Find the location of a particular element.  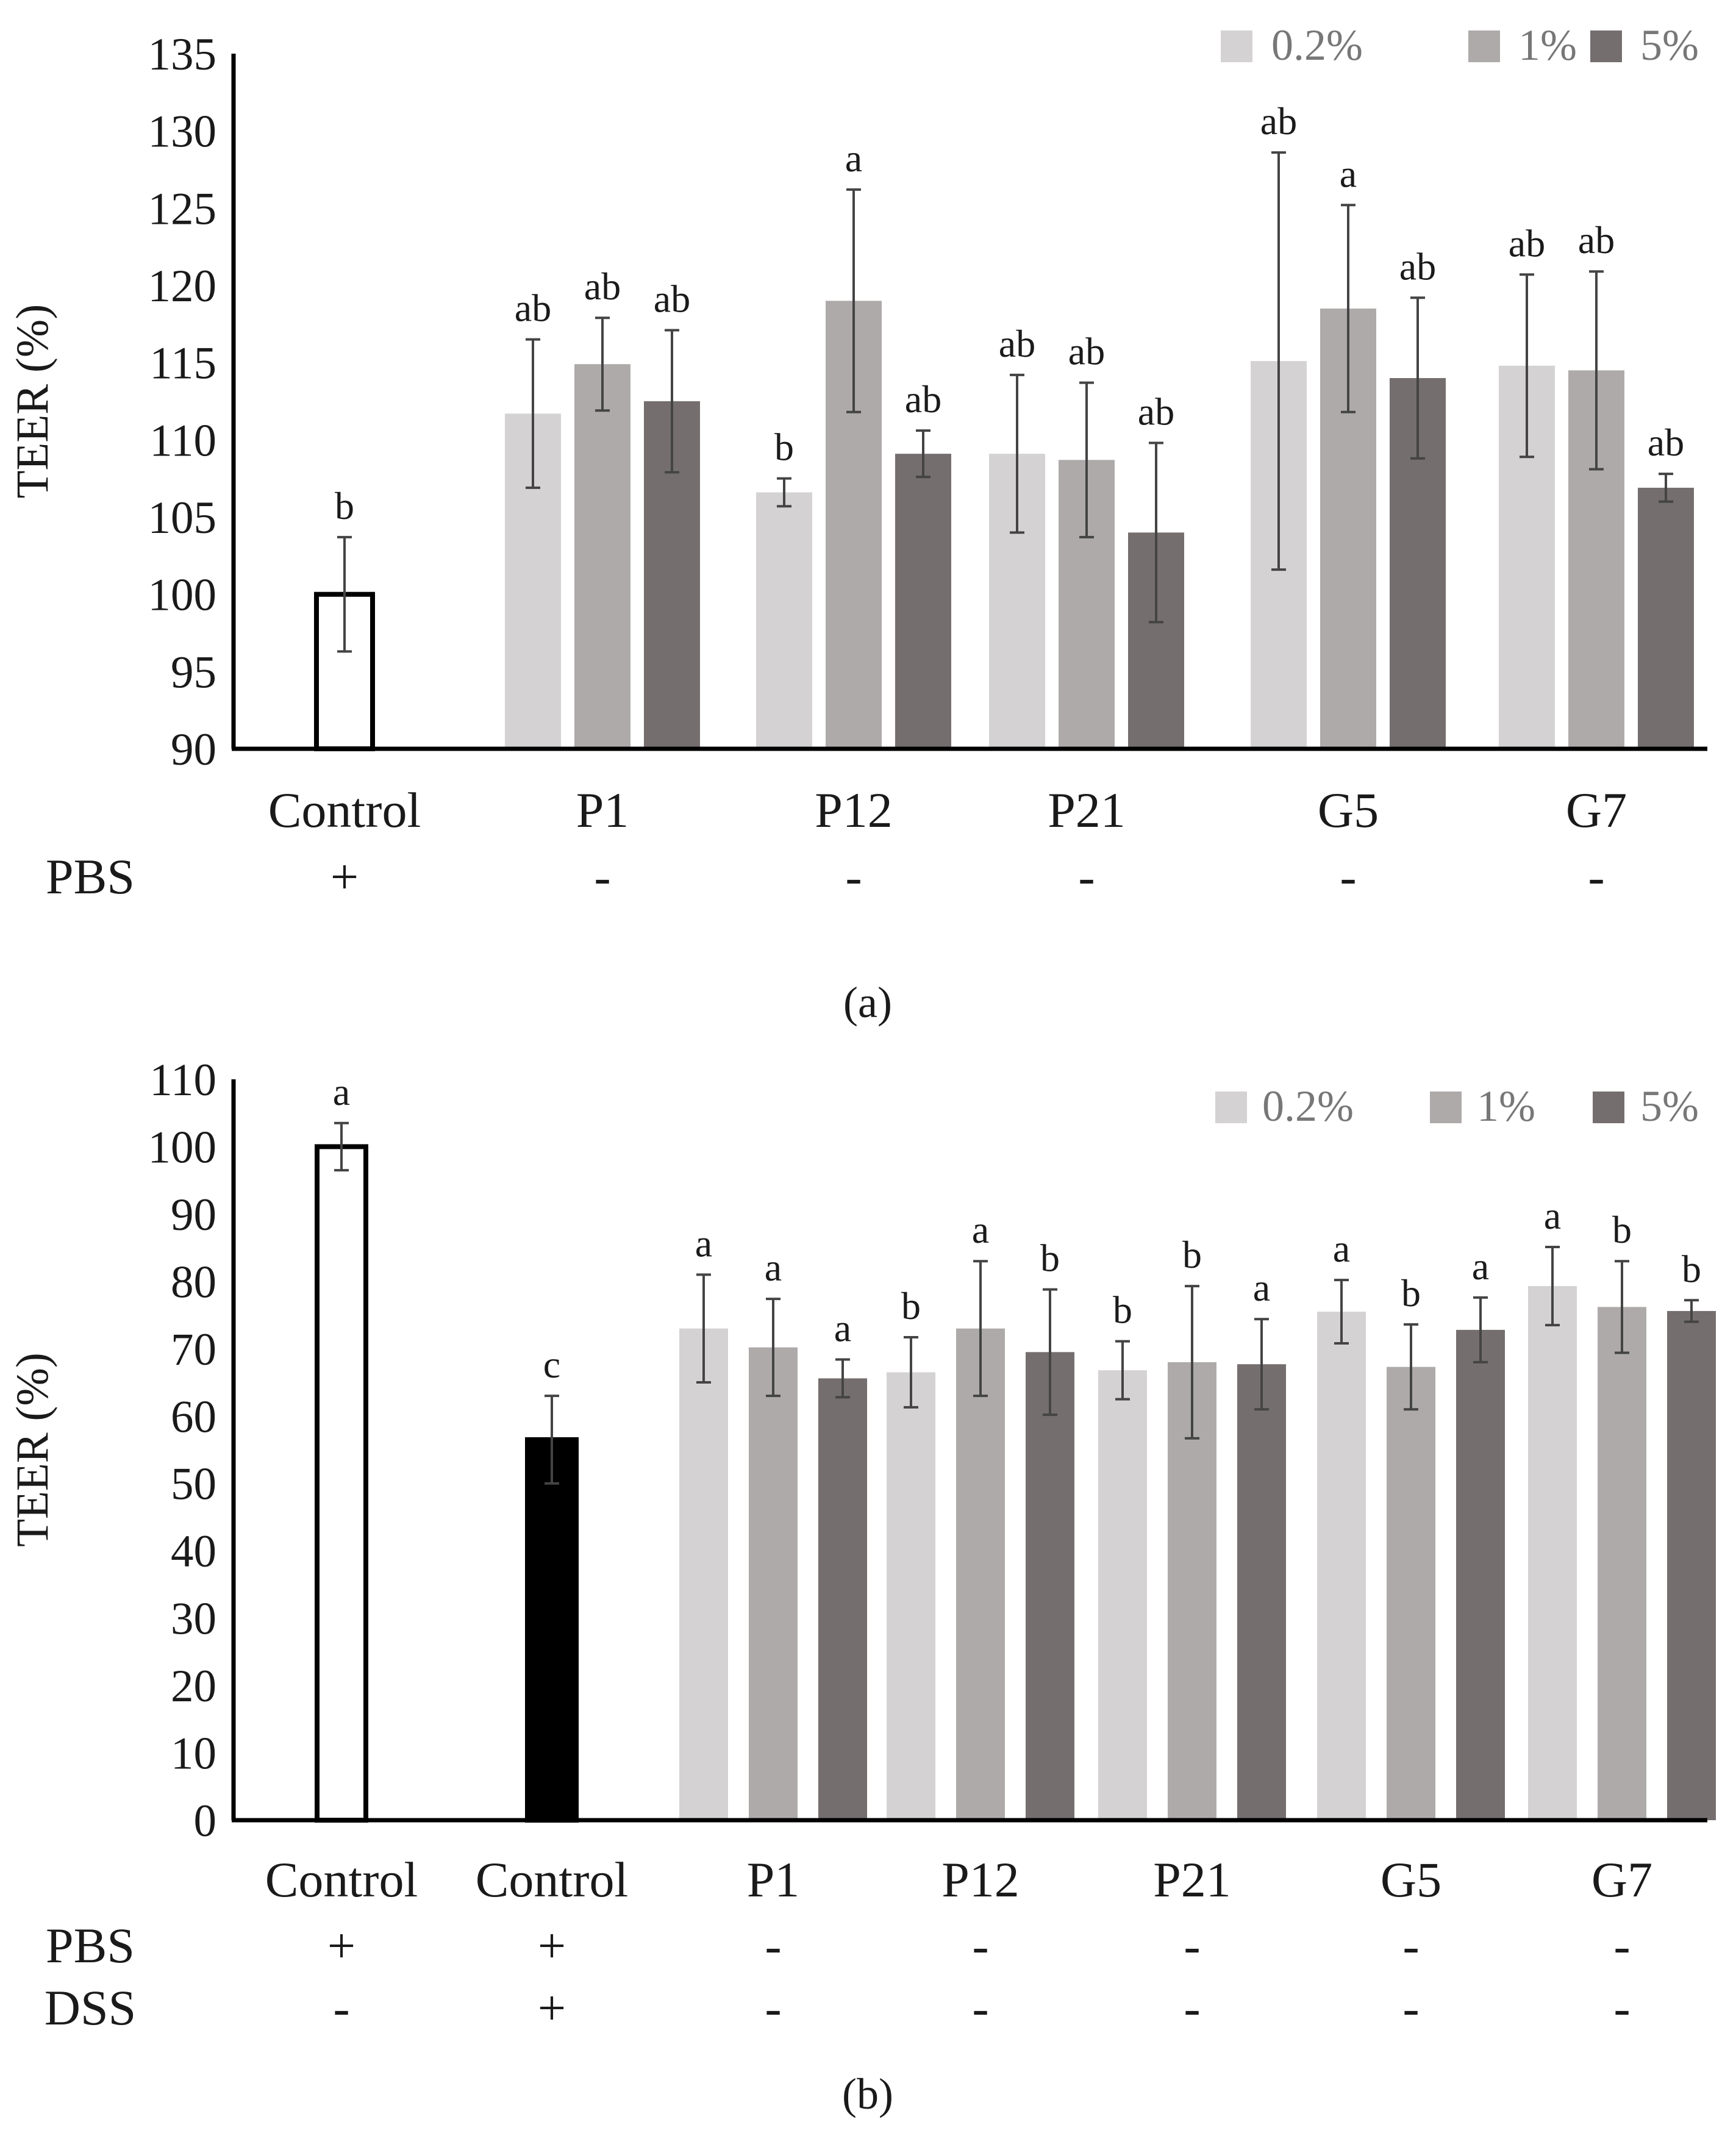

panel-b-legend-label: 1% is located at coordinates (1506, 1106).